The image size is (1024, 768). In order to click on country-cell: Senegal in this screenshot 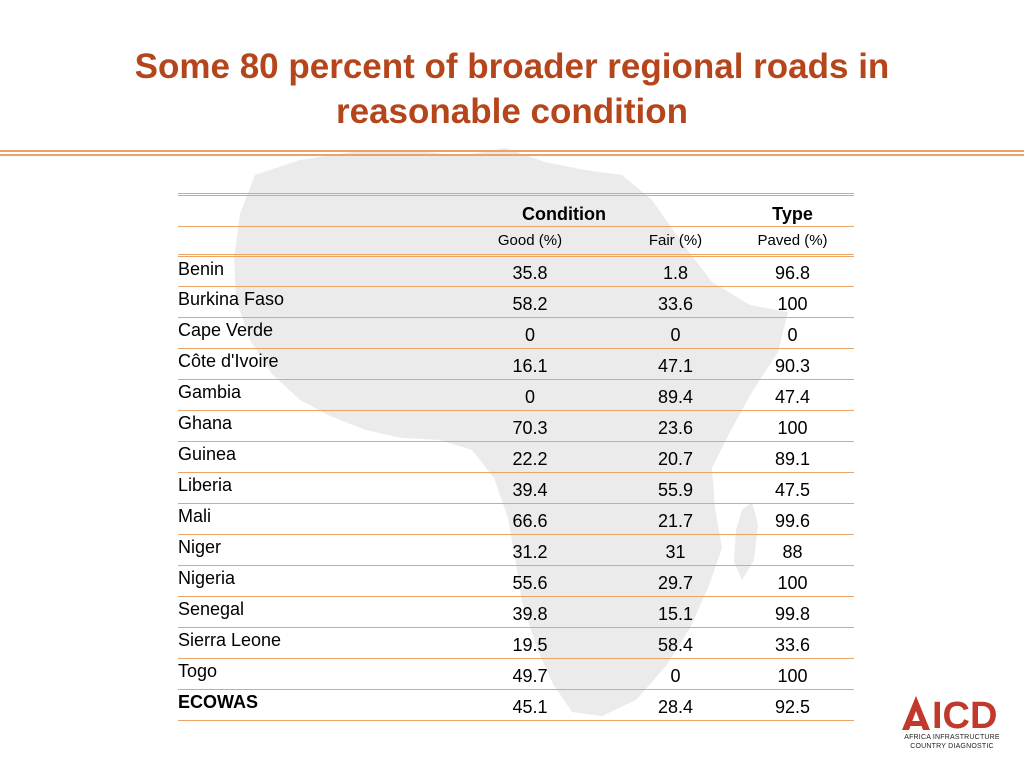, I will do `click(309, 612)`.